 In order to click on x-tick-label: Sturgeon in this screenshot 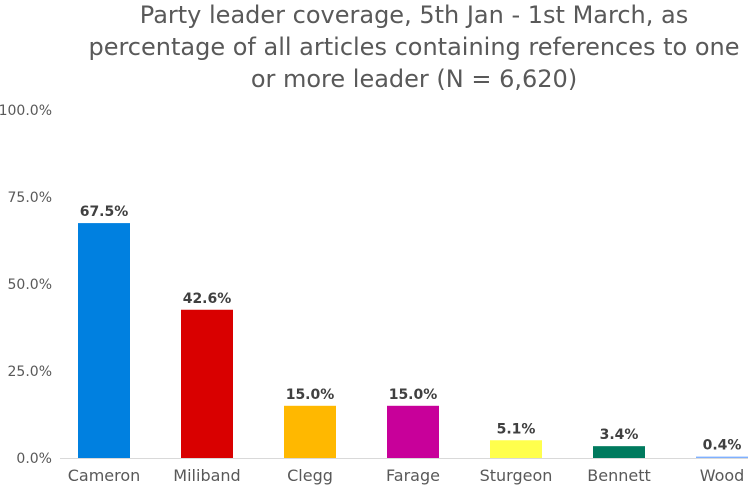, I will do `click(516, 475)`.